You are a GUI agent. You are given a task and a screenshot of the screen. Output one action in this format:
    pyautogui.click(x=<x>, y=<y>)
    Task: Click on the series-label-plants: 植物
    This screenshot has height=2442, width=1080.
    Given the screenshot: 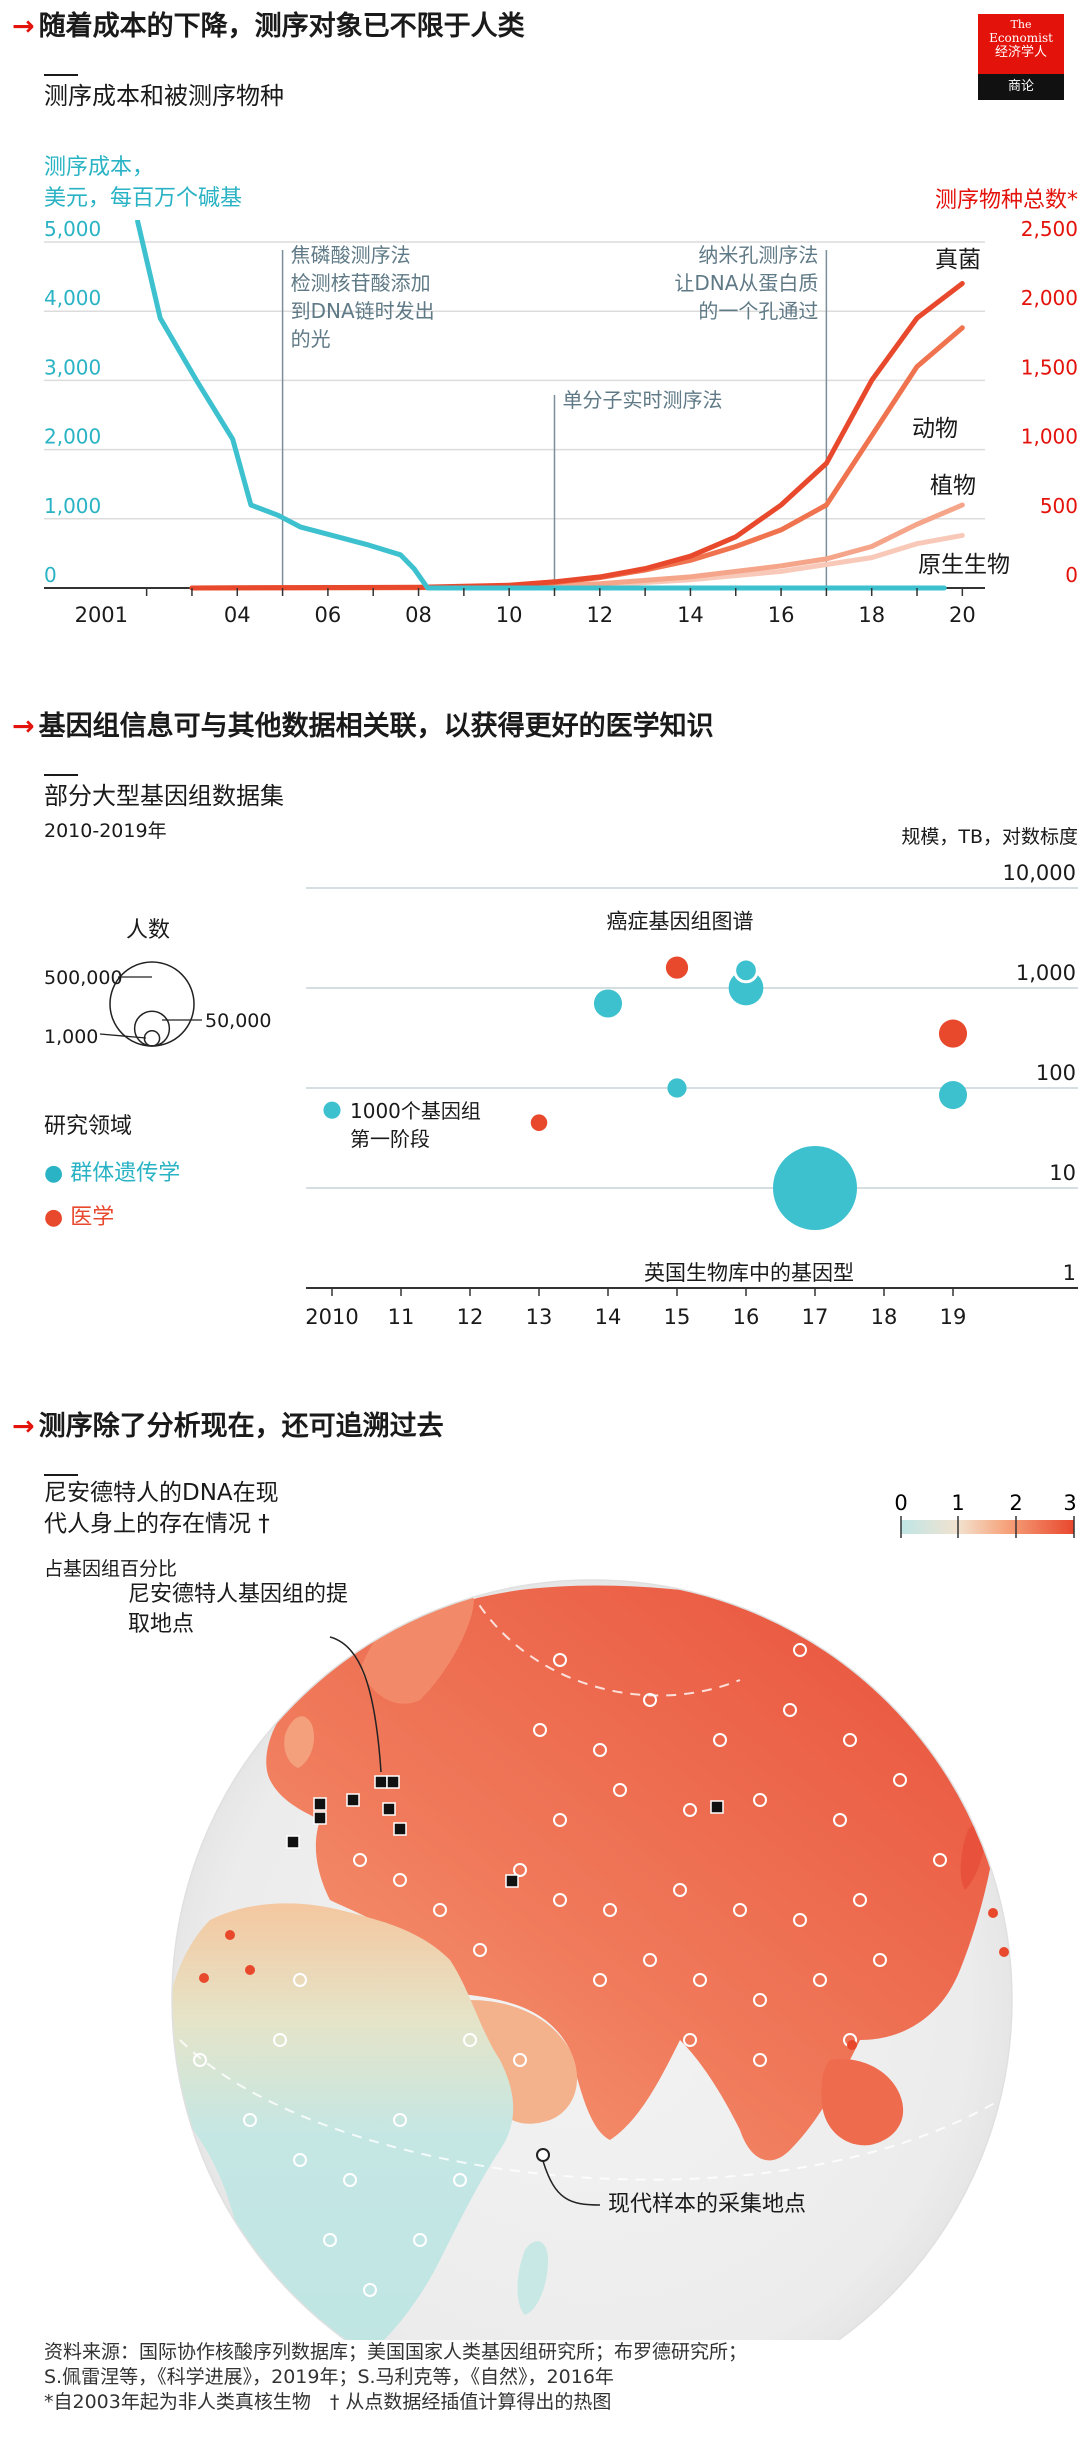 What is the action you would take?
    pyautogui.click(x=953, y=486)
    